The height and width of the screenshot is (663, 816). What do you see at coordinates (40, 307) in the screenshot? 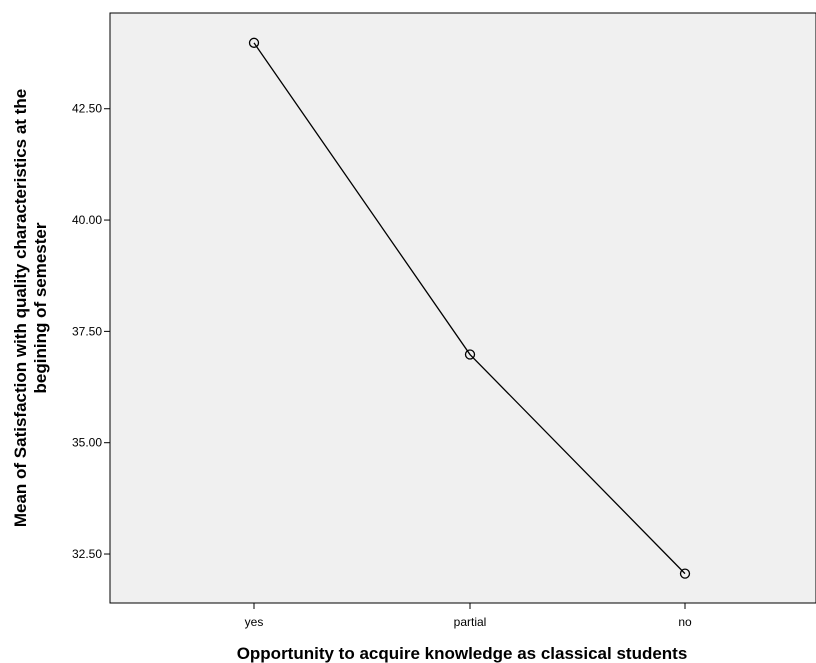
I see `y-axis-title-line-2: begining of semester` at bounding box center [40, 307].